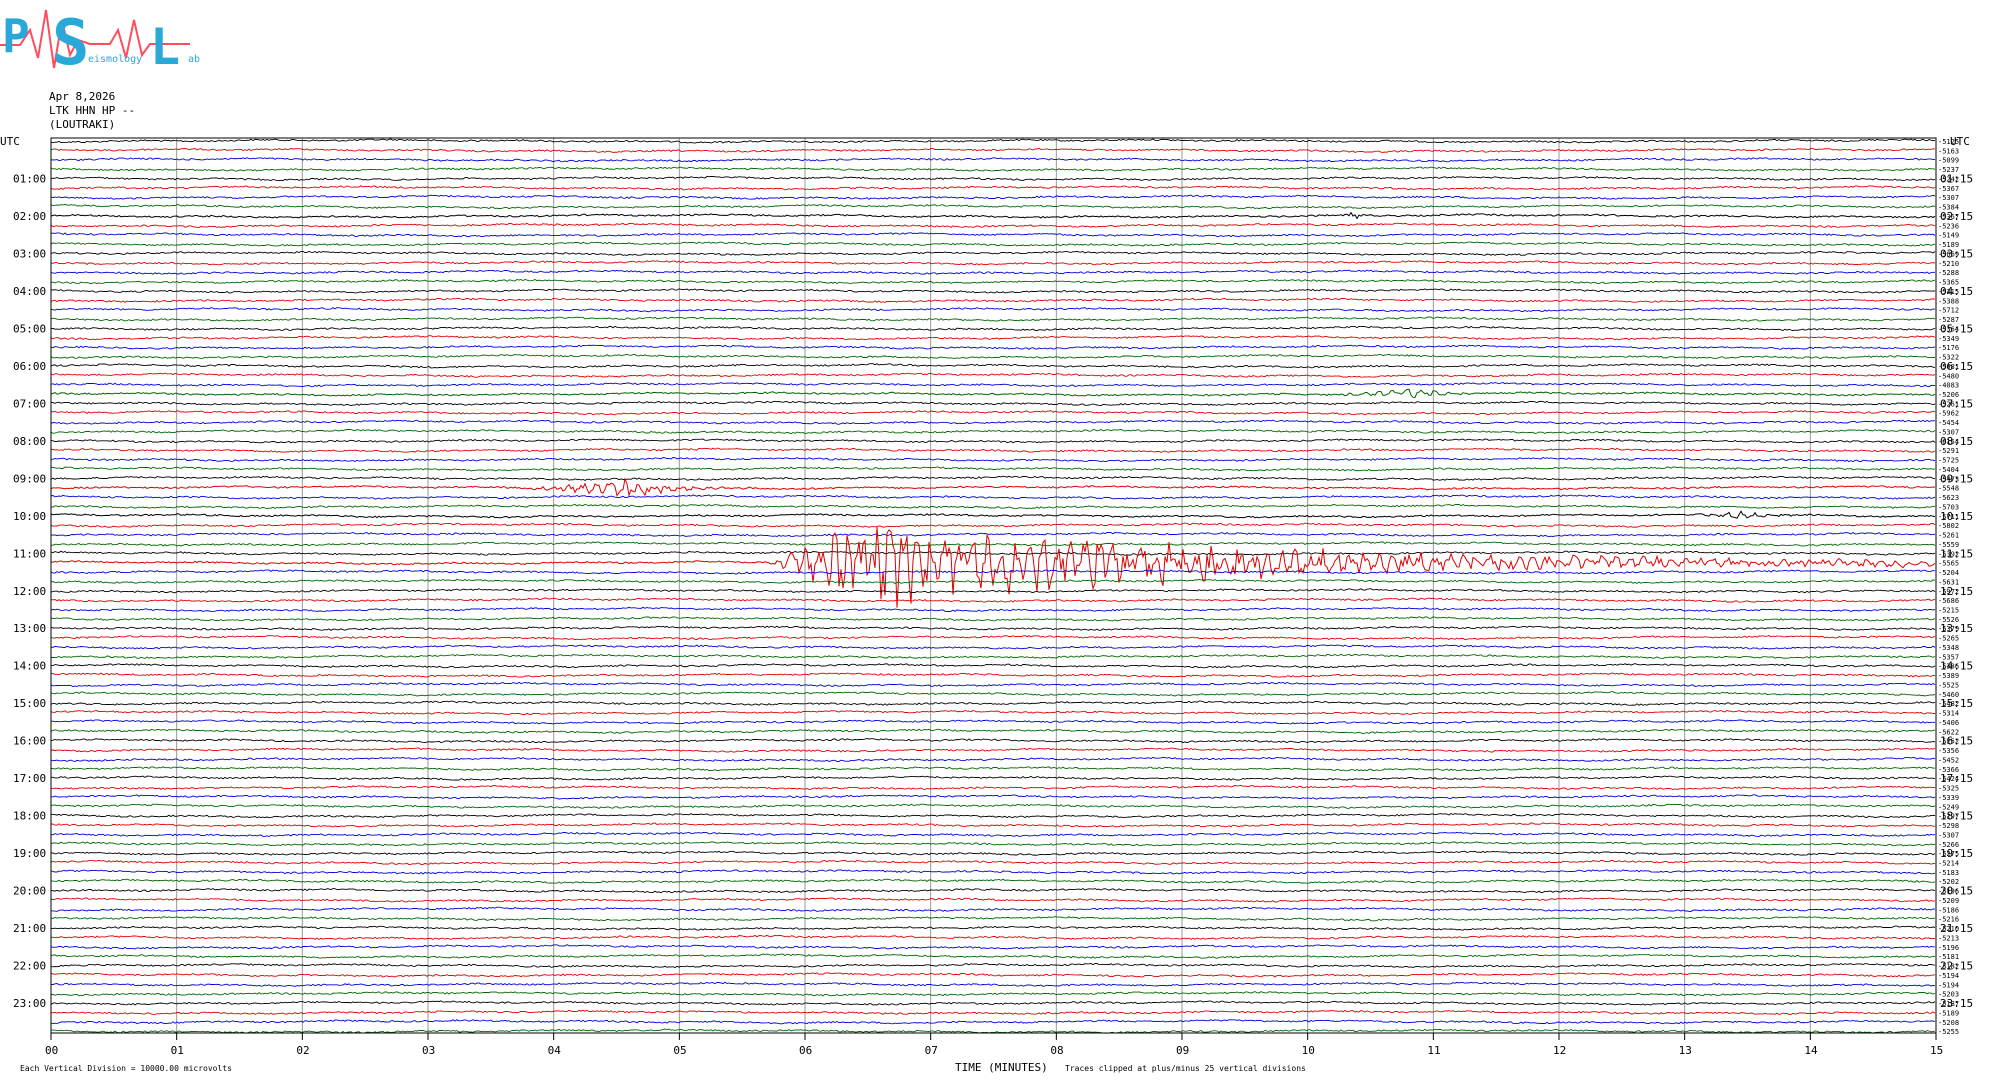 This screenshot has width=2010, height=1080. What do you see at coordinates (1056, 1050) in the screenshot?
I see `x-tick-label: 08` at bounding box center [1056, 1050].